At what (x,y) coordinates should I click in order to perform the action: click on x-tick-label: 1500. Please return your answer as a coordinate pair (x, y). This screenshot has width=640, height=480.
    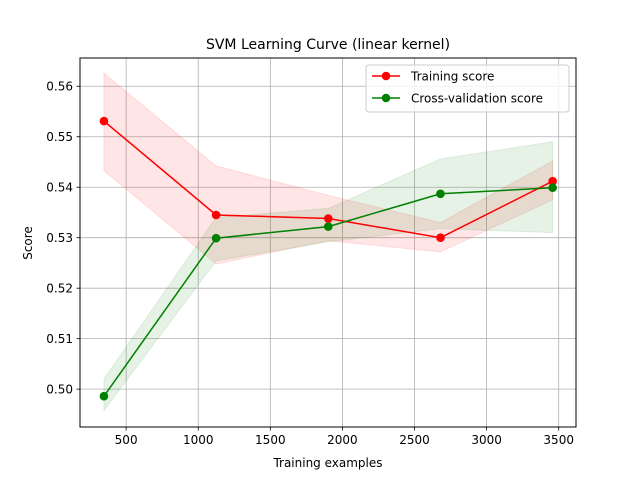
    Looking at the image, I should click on (270, 440).